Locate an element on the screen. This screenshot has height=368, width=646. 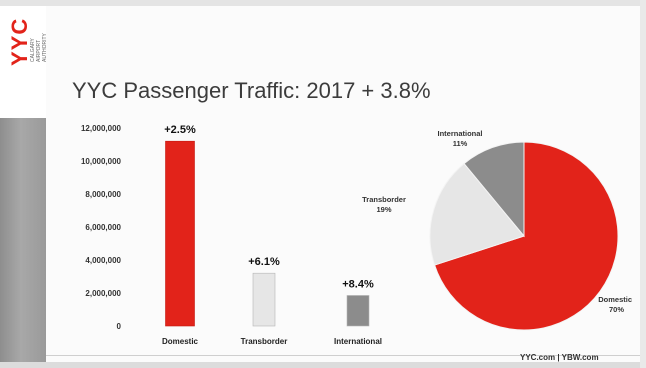
pie-slice-domestic is located at coordinates (526, 236).